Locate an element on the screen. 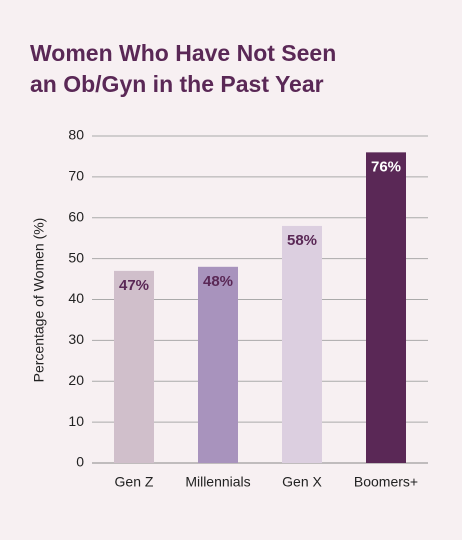 The image size is (462, 540). x-tick-label: Millennials is located at coordinates (217, 482).